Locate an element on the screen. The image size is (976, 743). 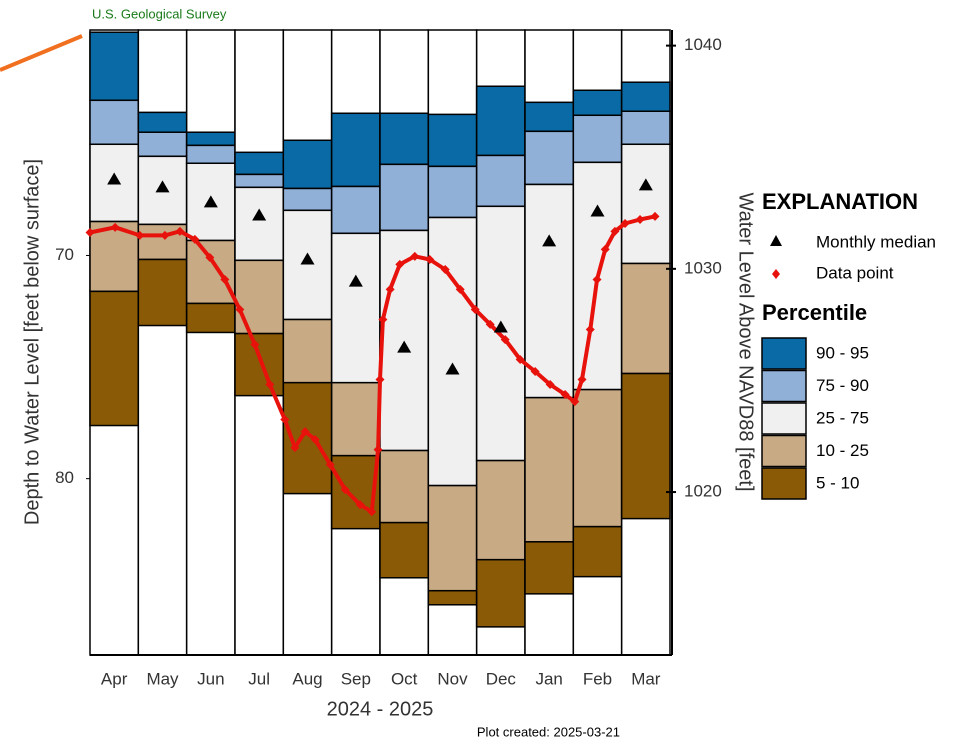
decor-line is located at coordinates (41, 53).